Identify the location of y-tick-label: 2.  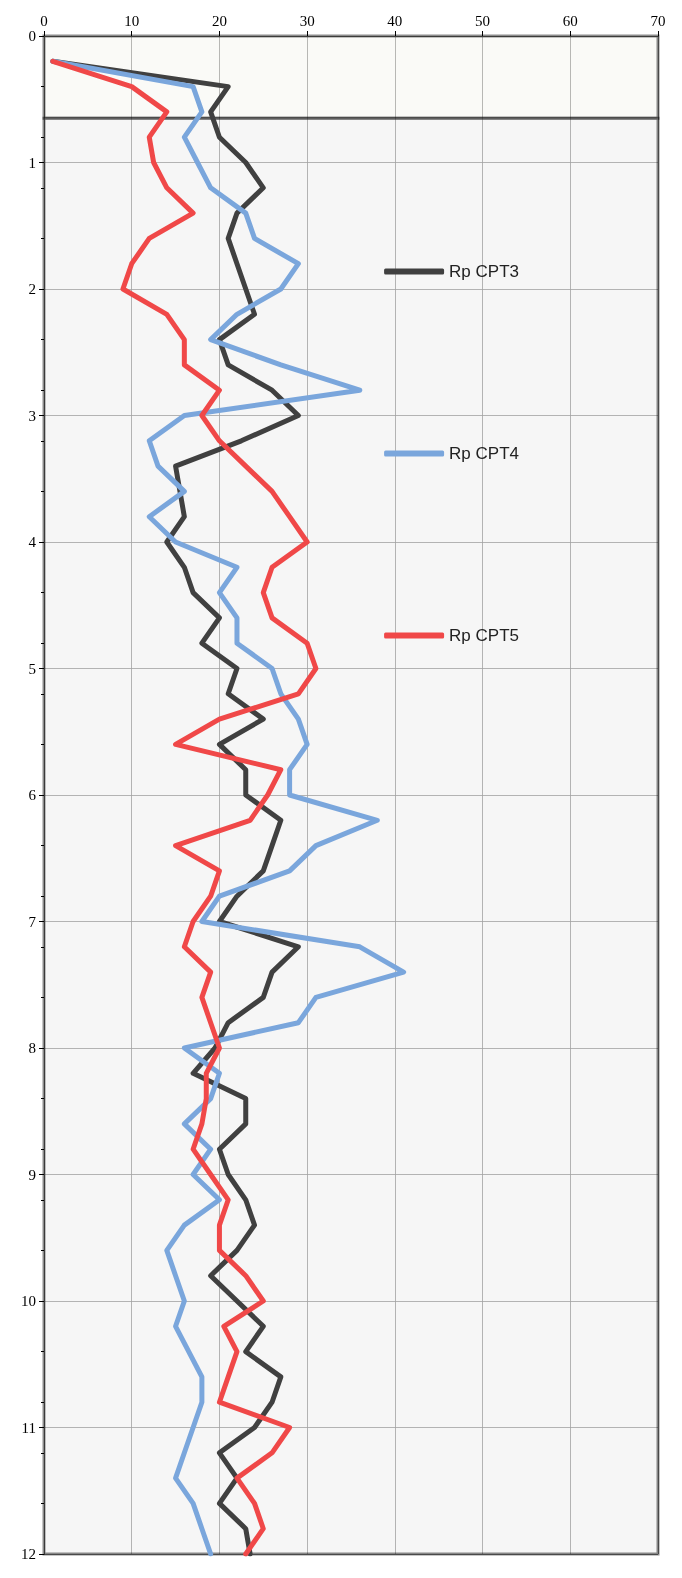
(32, 289).